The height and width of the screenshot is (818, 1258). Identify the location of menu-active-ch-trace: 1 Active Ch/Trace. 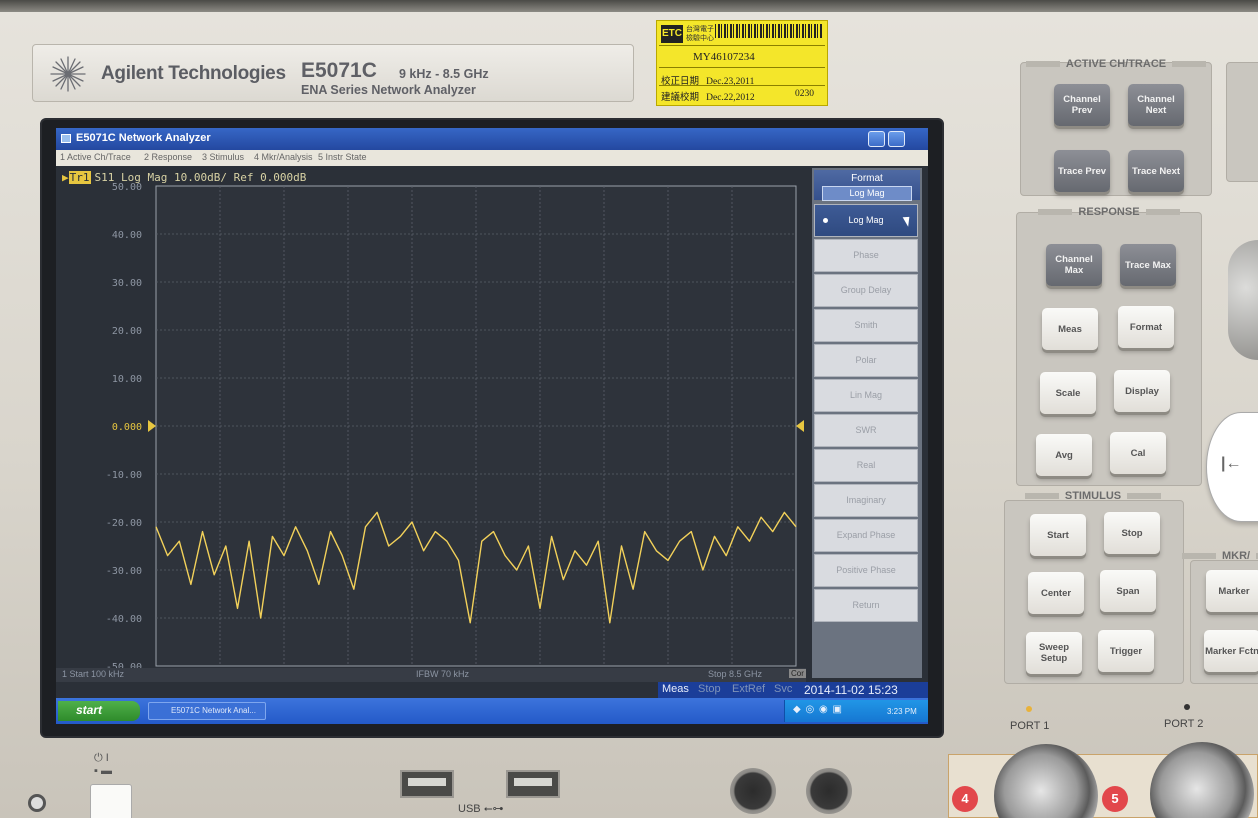
(95, 157).